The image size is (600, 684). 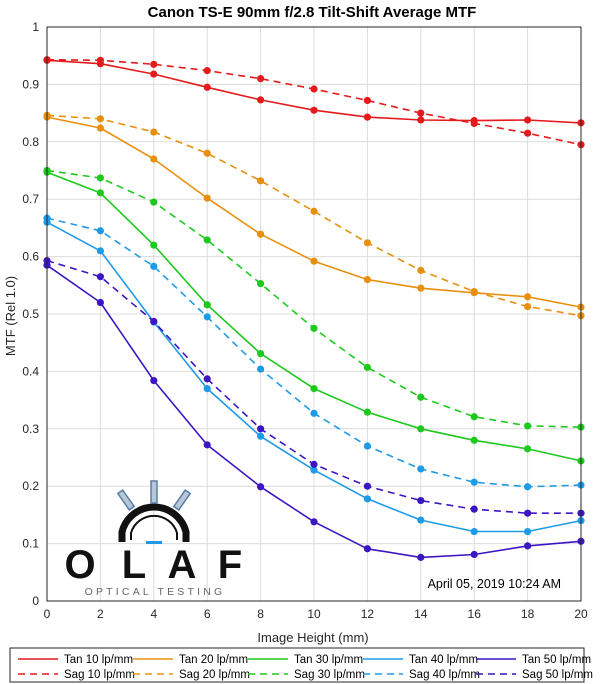 What do you see at coordinates (30, 486) in the screenshot?
I see `y-tick-label: 0.2` at bounding box center [30, 486].